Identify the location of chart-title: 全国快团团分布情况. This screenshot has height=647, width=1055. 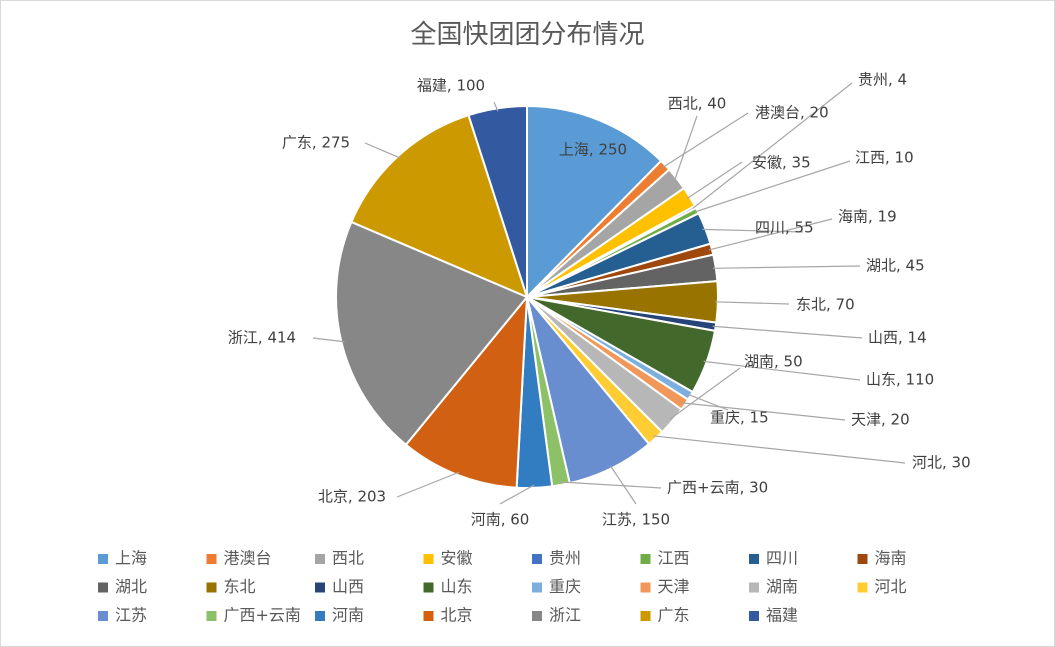
(527, 35).